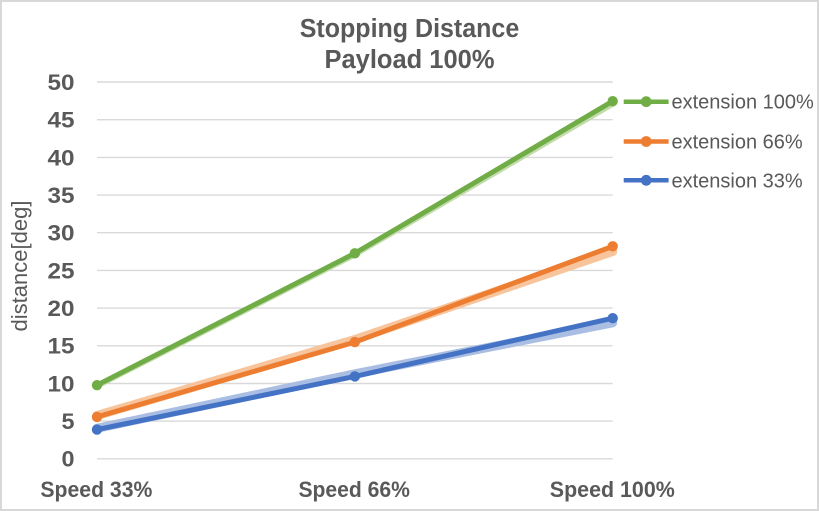  Describe the element at coordinates (61, 383) in the screenshot. I see `svg-text: 10` at that location.